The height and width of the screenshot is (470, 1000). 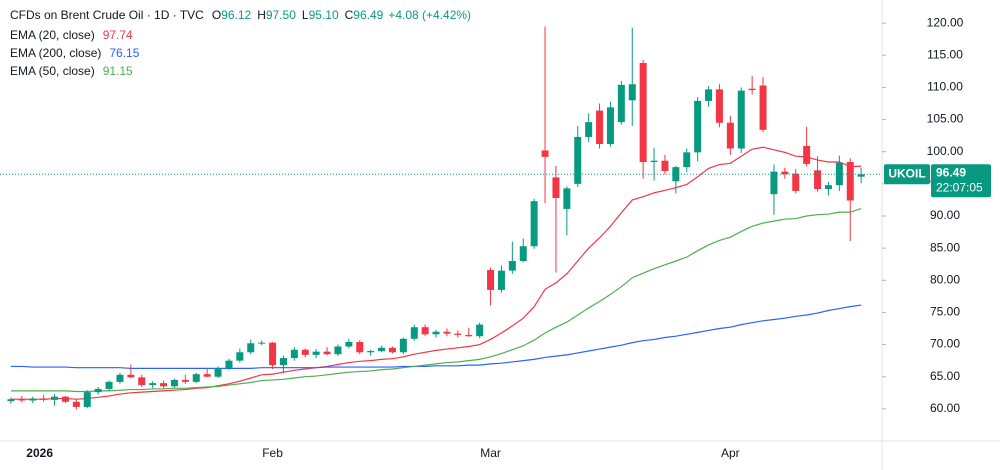 I want to click on price-tag-value: 96.49, so click(x=951, y=172).